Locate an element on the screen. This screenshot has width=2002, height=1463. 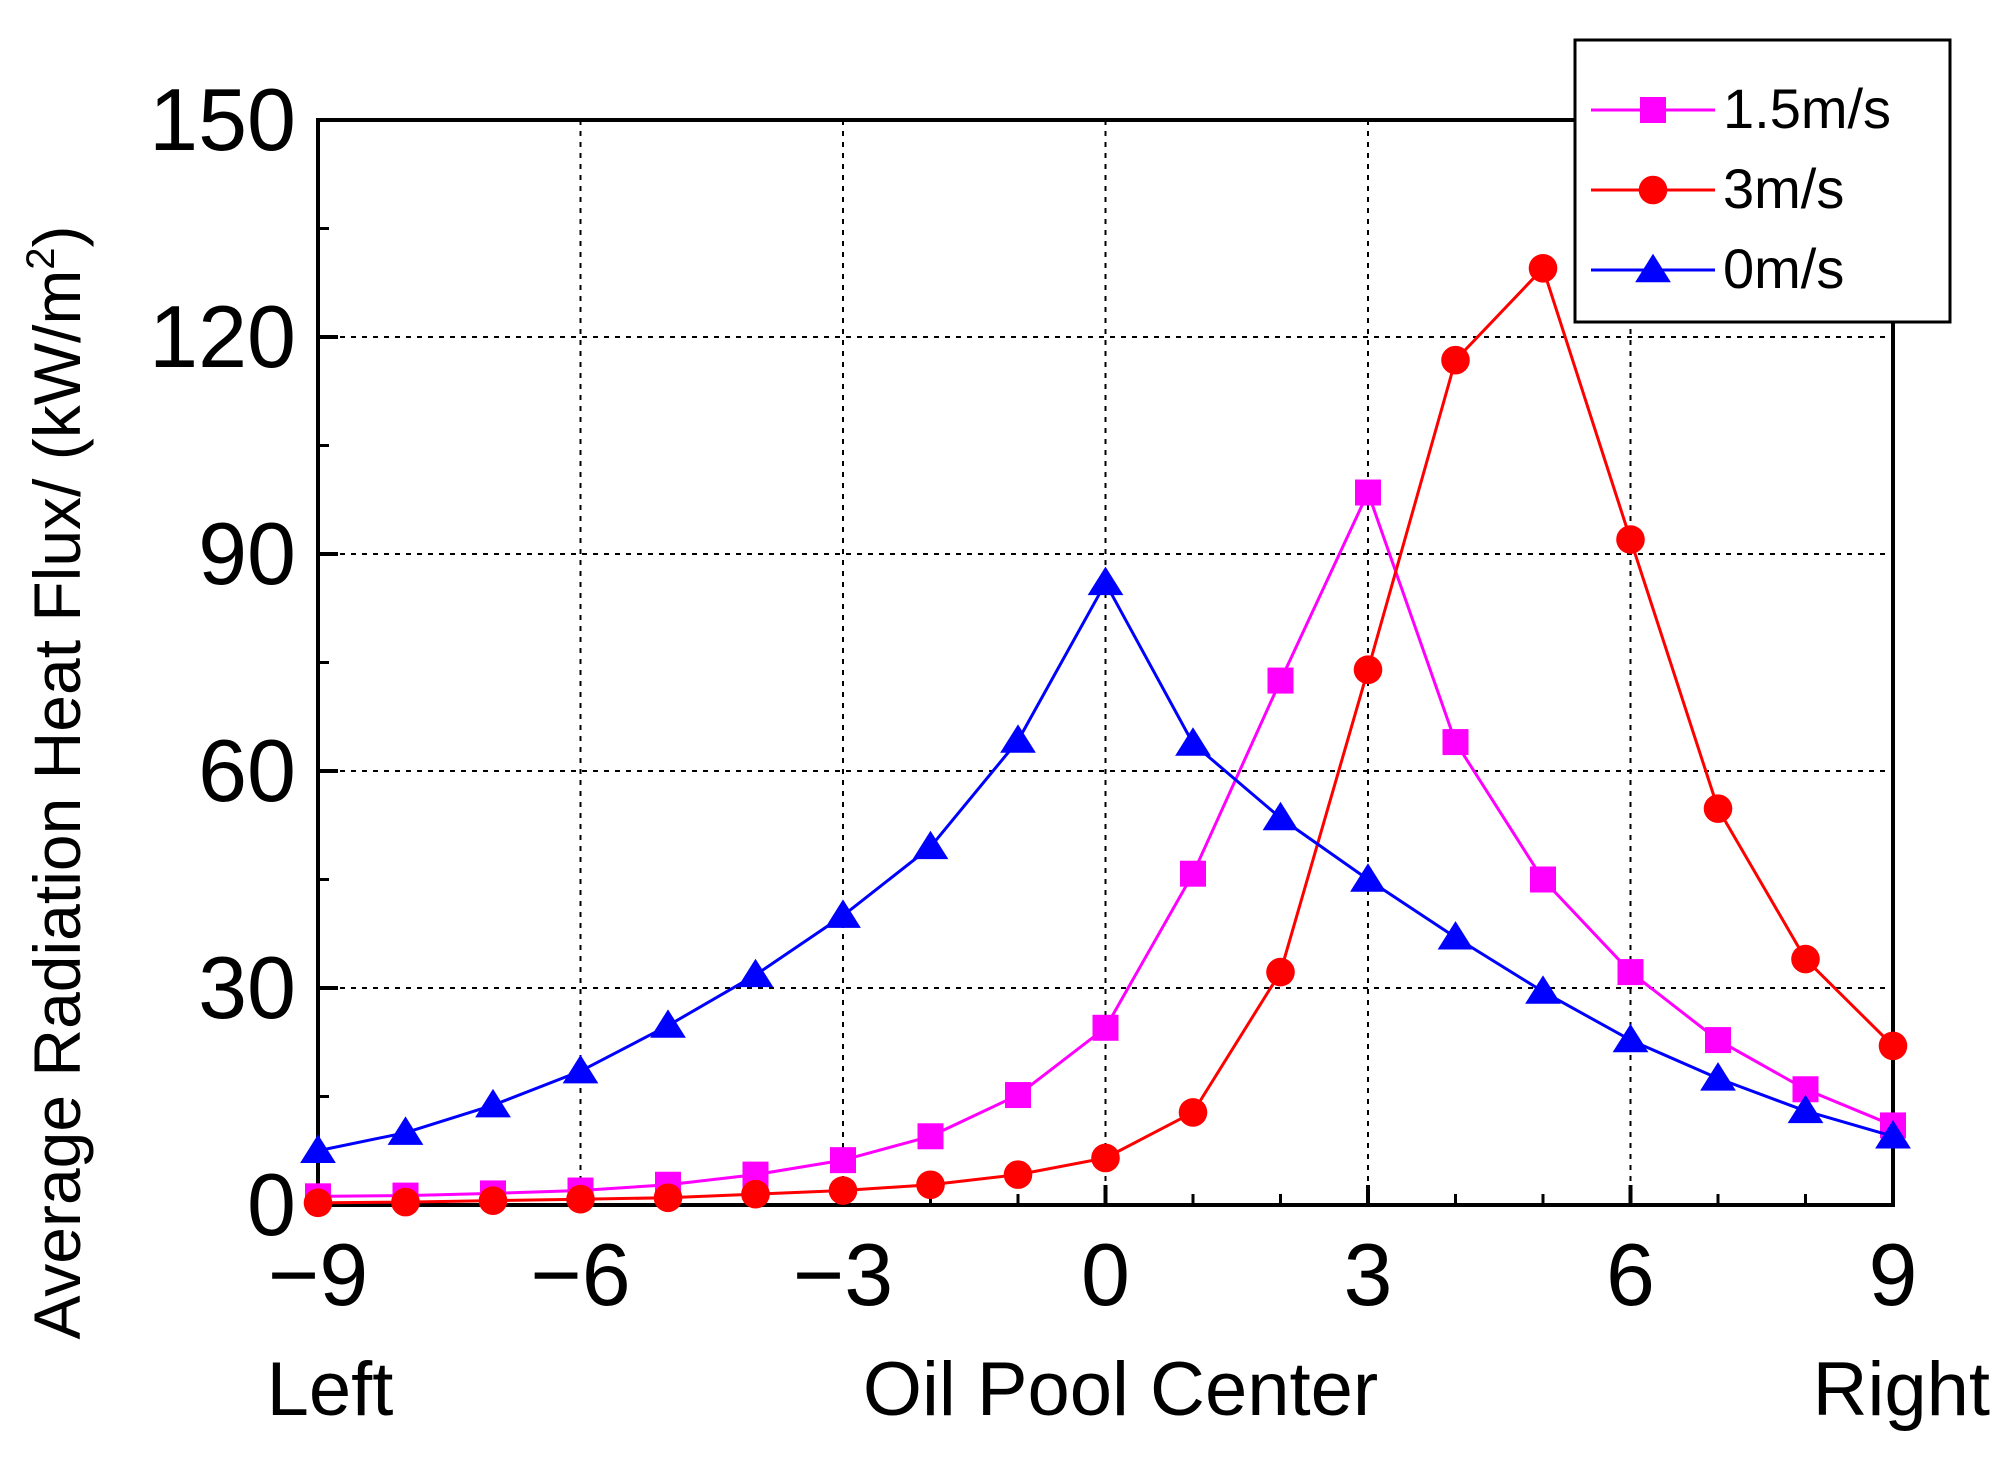
y-tick-label: 60 is located at coordinates (247, 770).